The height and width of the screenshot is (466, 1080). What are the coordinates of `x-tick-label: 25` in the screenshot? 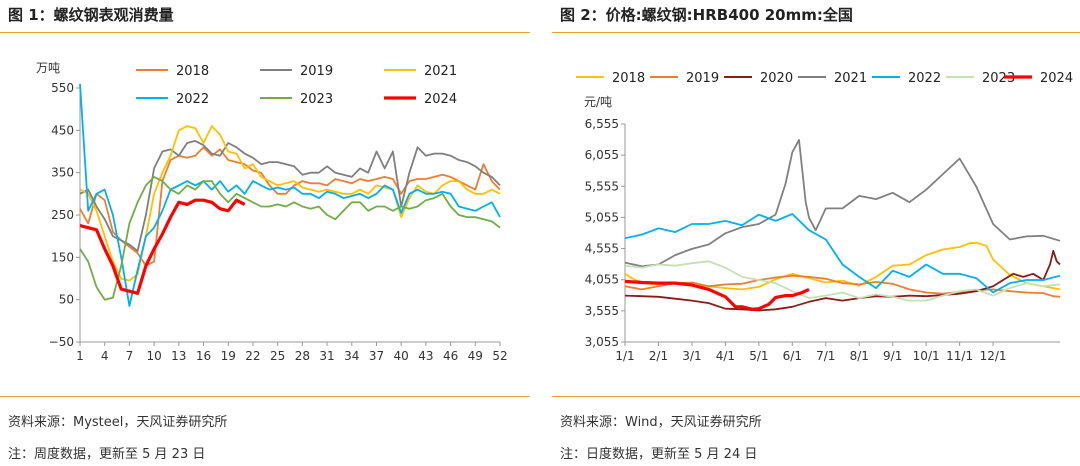 It's located at (277, 356).